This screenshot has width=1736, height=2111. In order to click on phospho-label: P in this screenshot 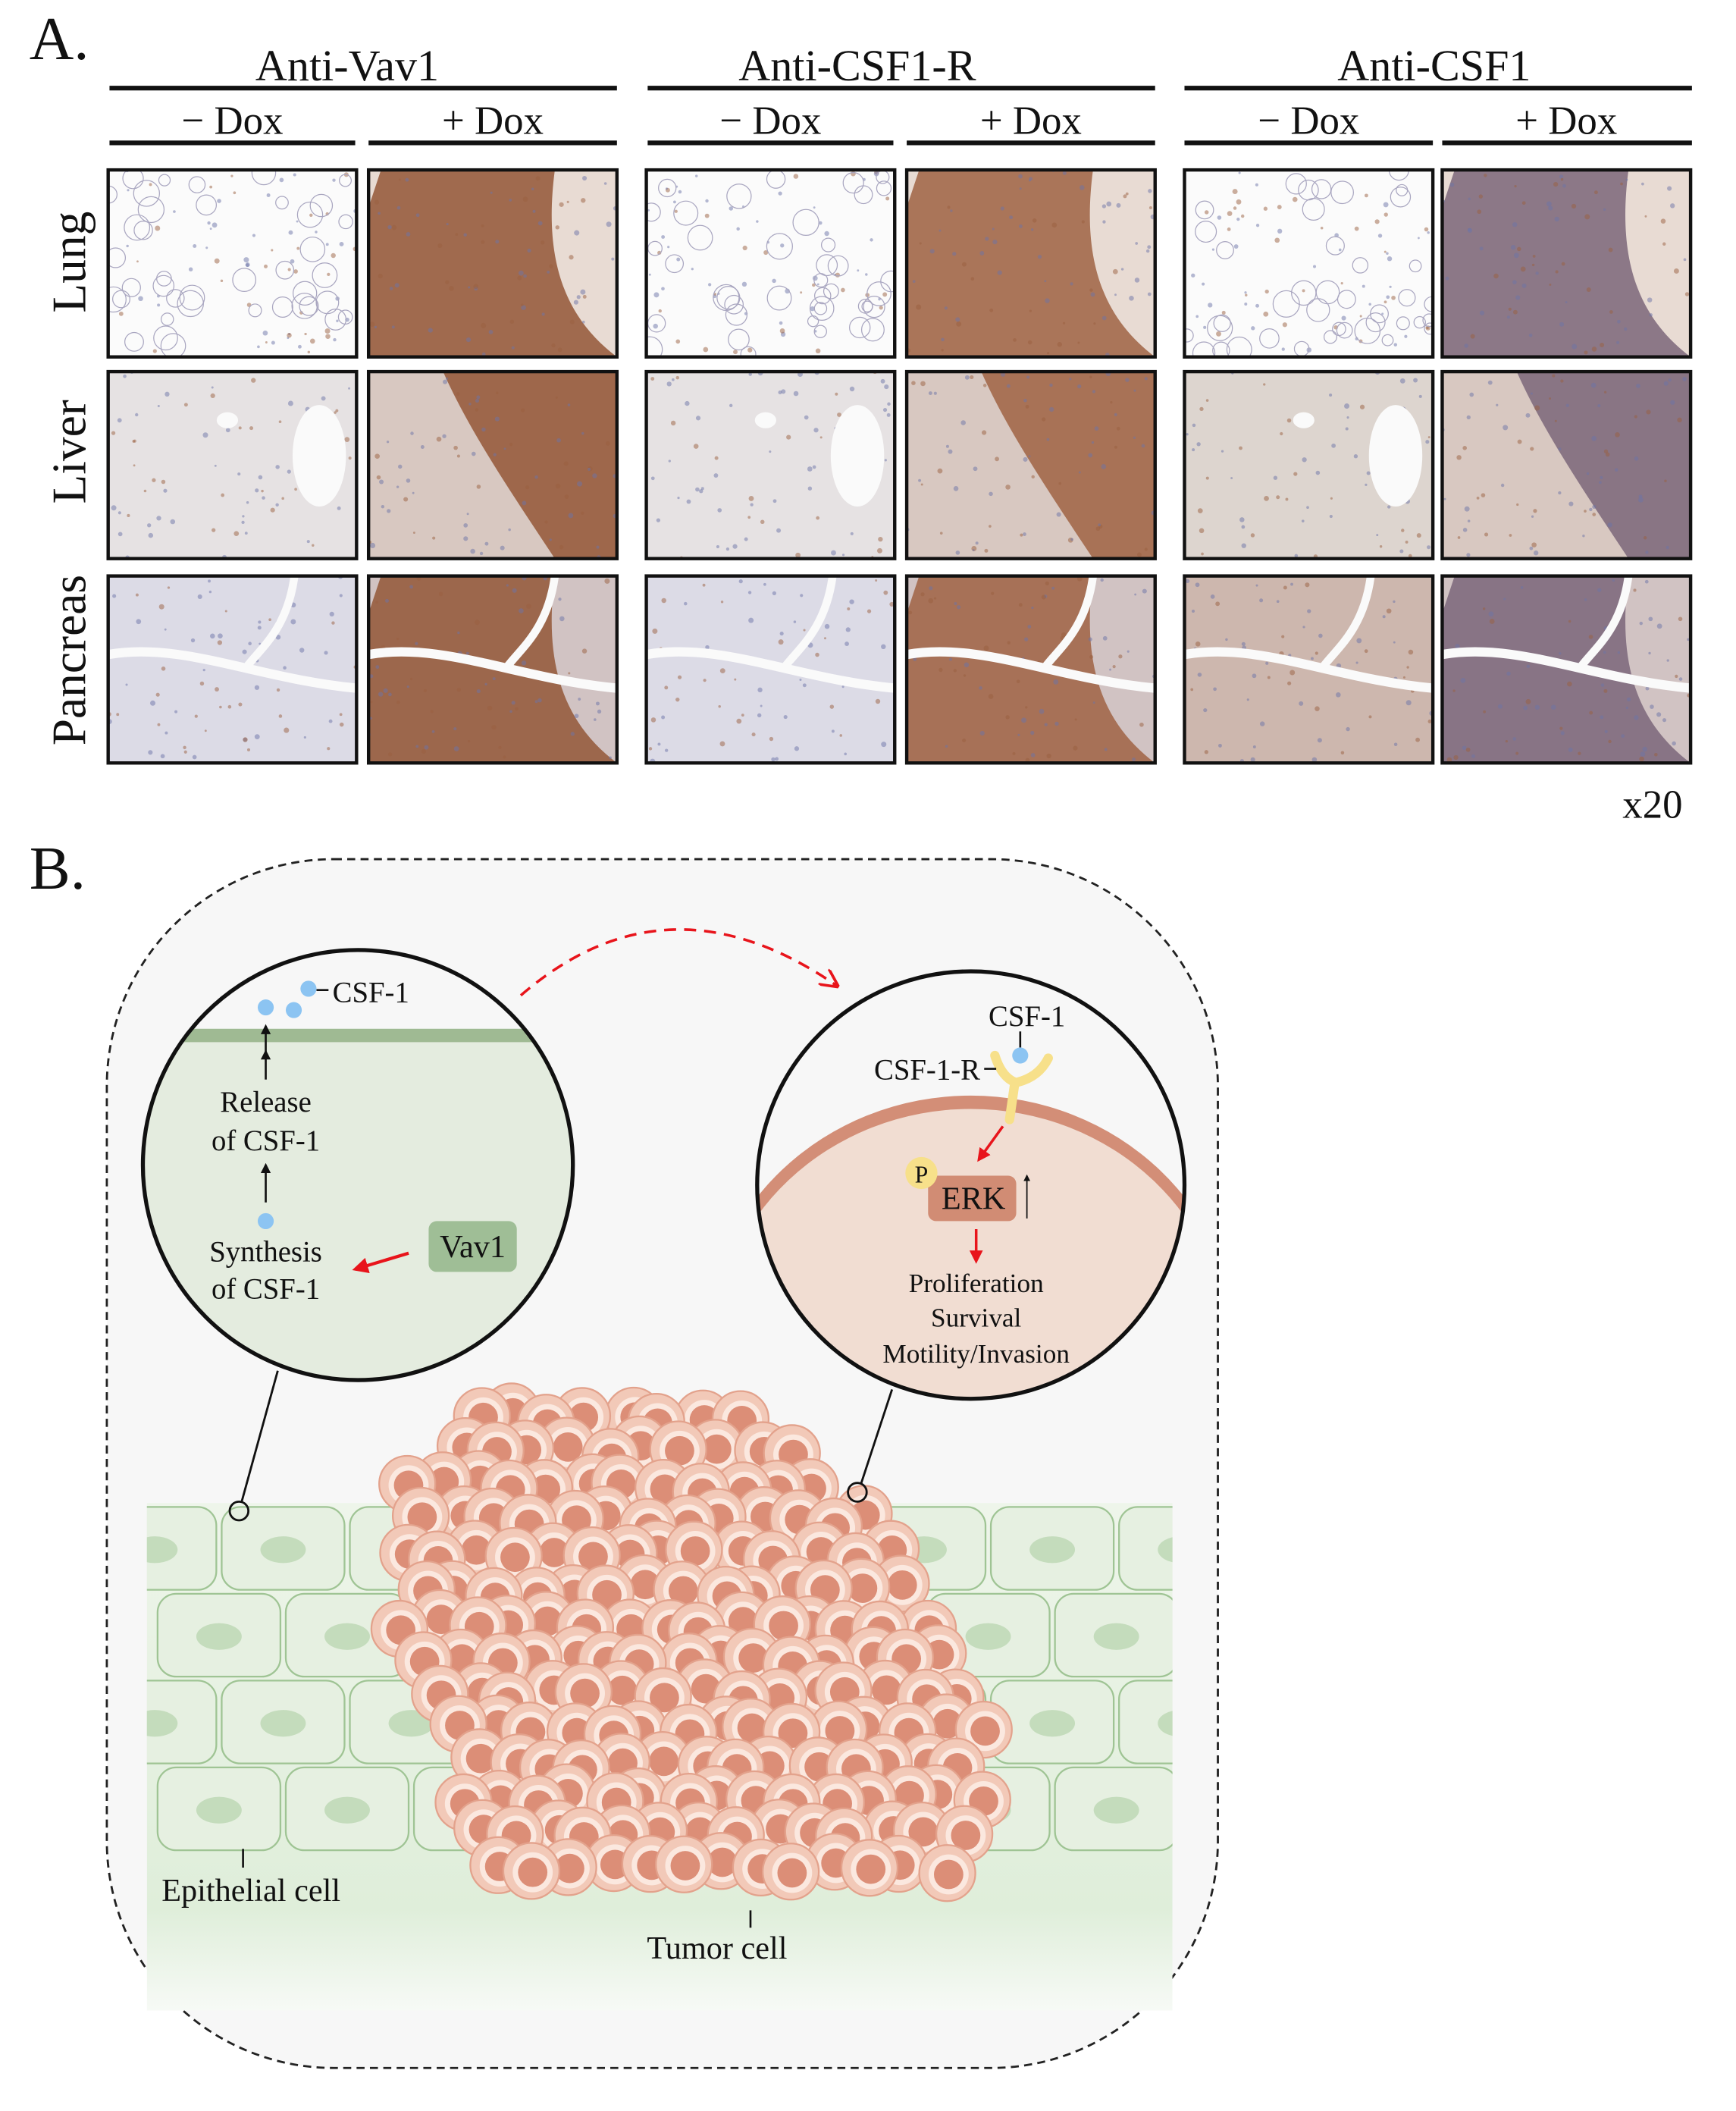, I will do `click(922, 1174)`.